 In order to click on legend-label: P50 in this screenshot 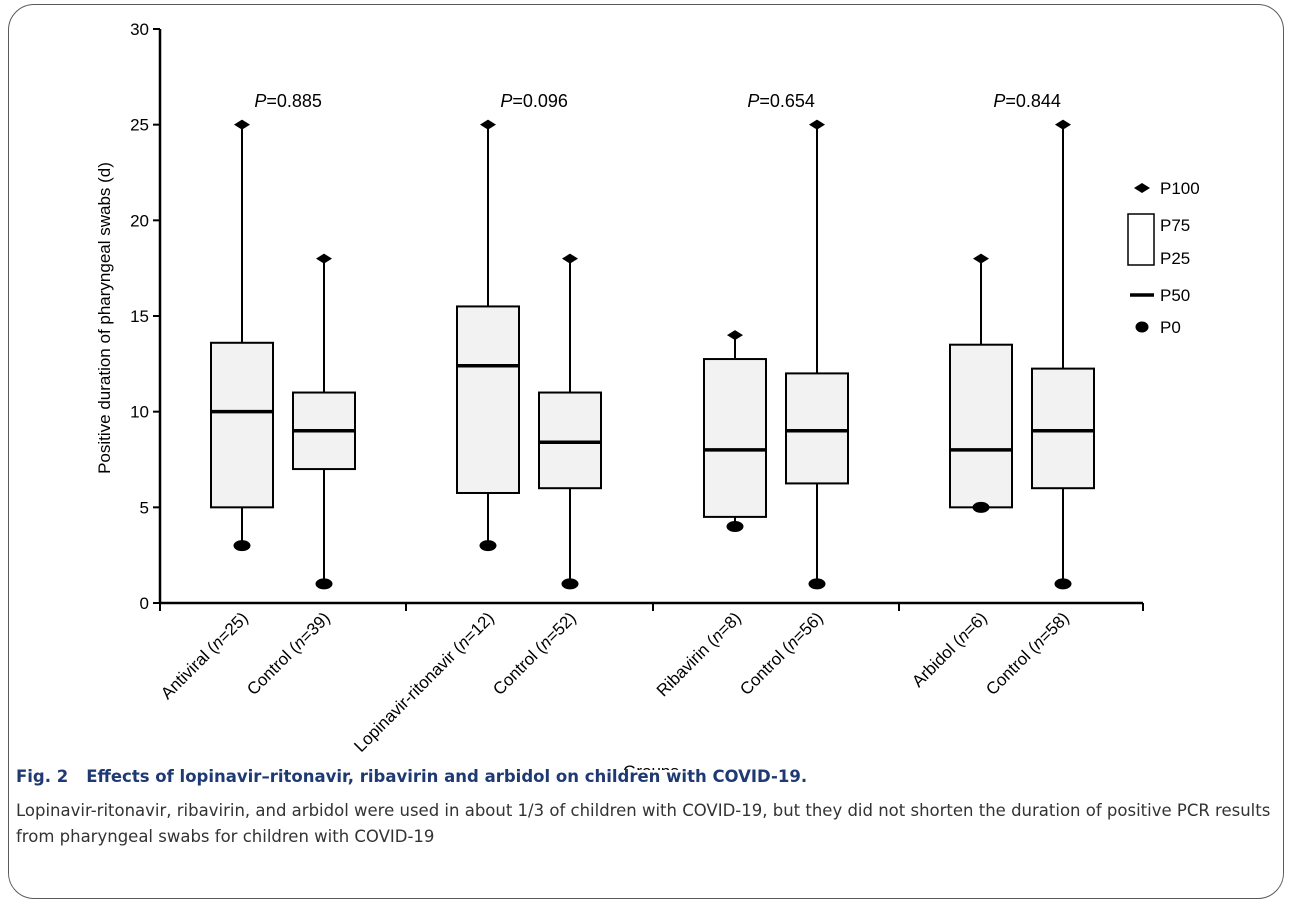, I will do `click(1175, 295)`.